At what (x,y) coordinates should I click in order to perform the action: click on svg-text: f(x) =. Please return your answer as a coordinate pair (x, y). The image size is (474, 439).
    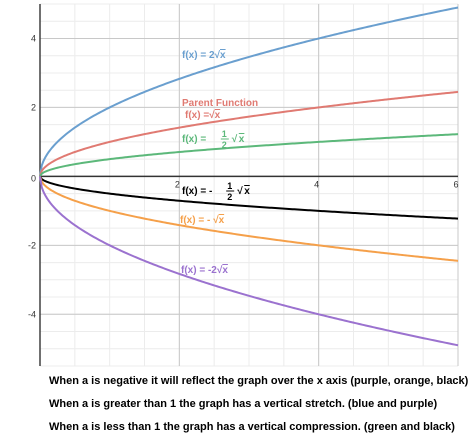
    Looking at the image, I should click on (194, 139).